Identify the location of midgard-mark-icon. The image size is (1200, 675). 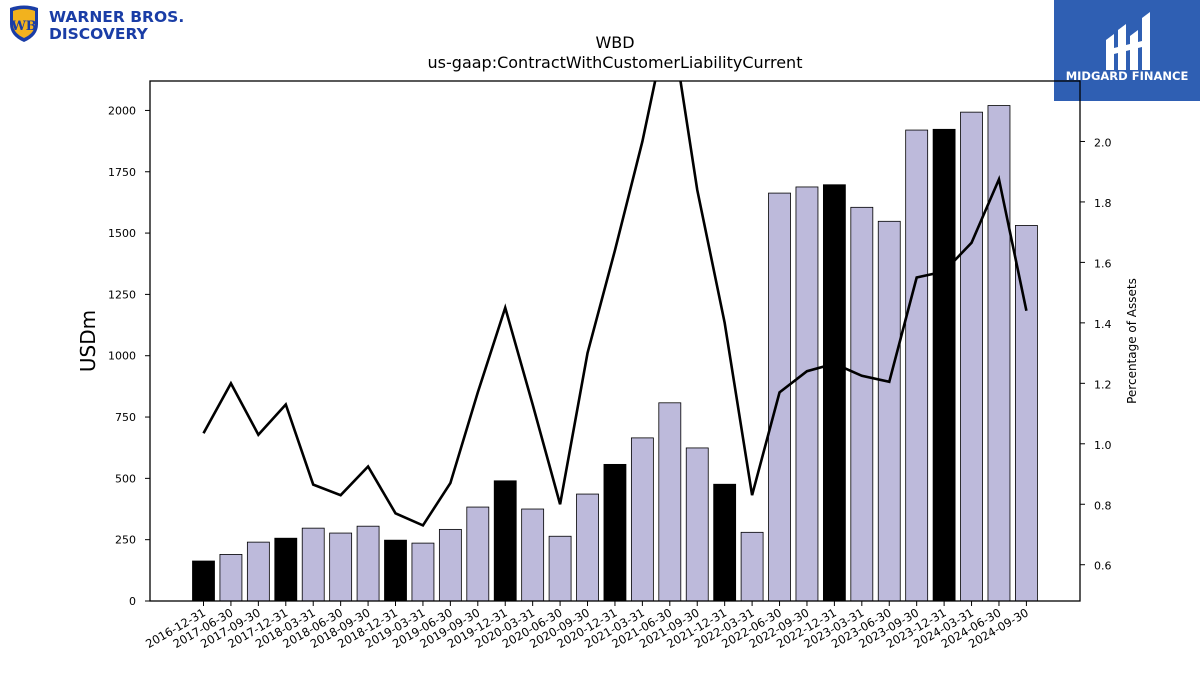
(1128, 41).